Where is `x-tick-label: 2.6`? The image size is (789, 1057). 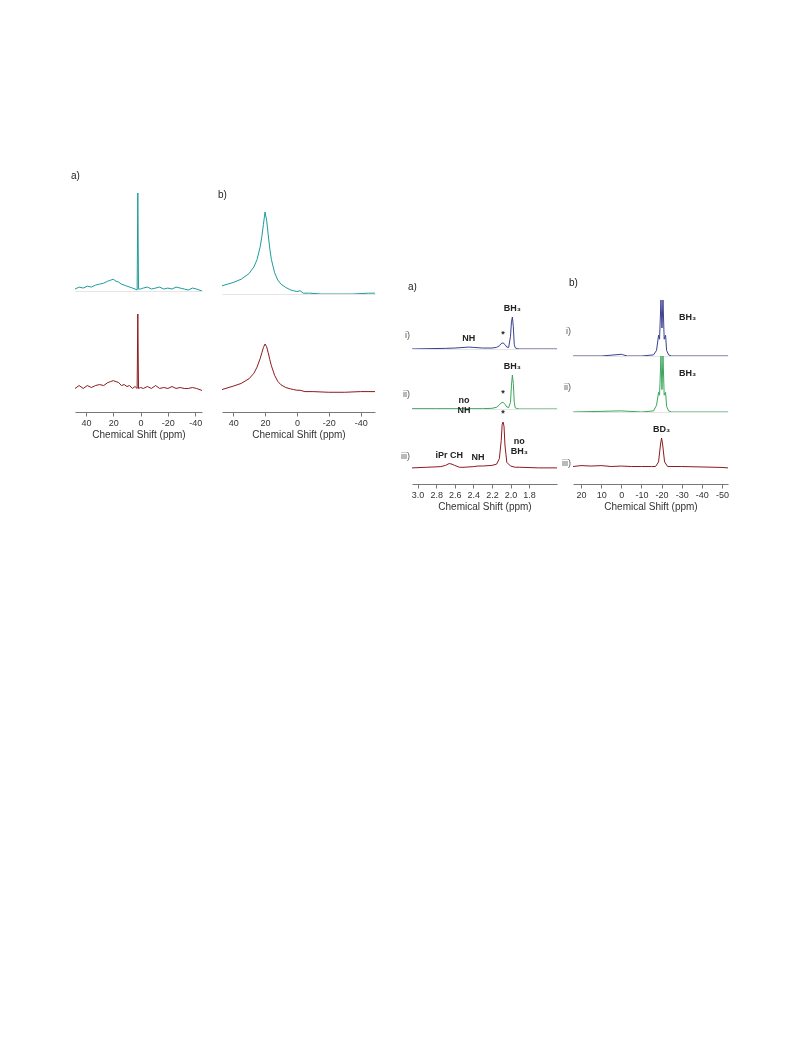 x-tick-label: 2.6 is located at coordinates (455, 494).